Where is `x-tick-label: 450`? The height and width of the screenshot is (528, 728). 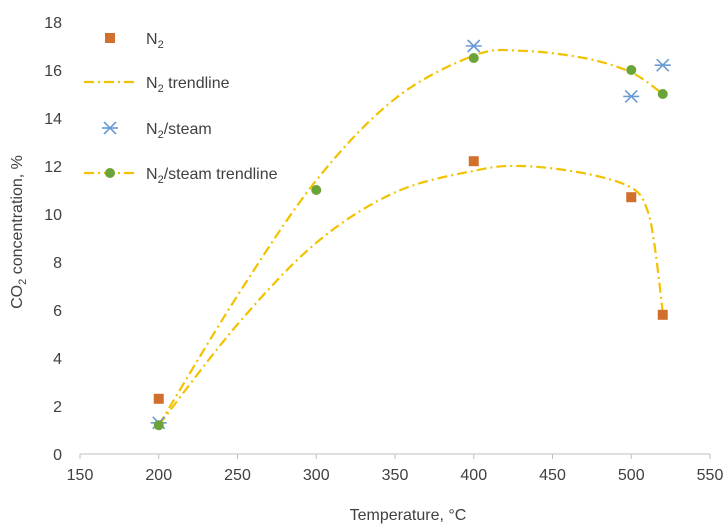 x-tick-label: 450 is located at coordinates (552, 475).